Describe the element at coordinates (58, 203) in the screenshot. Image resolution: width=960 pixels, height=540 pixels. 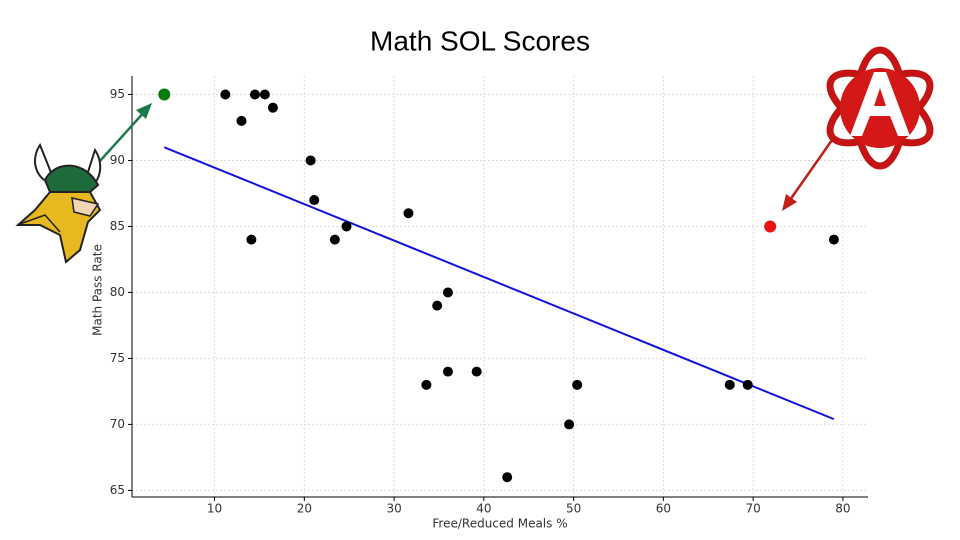
I see `viking-logo` at that location.